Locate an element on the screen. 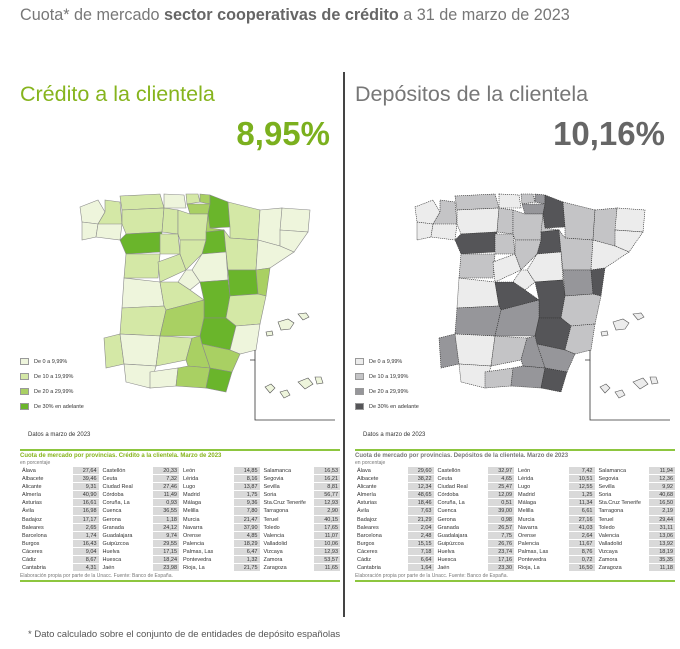 Image resolution: width=680 pixels, height=649 pixels. table-row: Castellón 32,97 is located at coordinates (474, 471).